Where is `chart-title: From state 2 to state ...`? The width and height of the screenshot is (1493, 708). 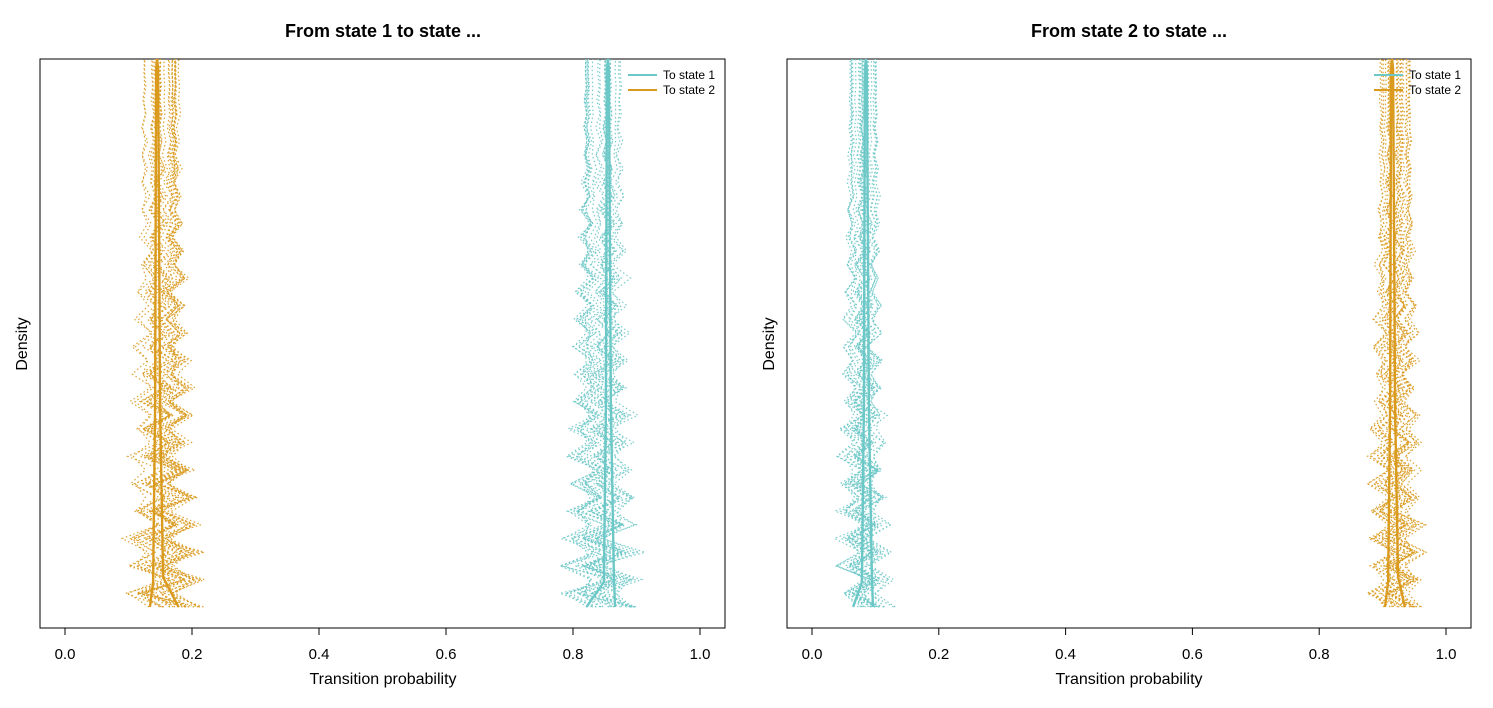 chart-title: From state 2 to state ... is located at coordinates (1129, 31).